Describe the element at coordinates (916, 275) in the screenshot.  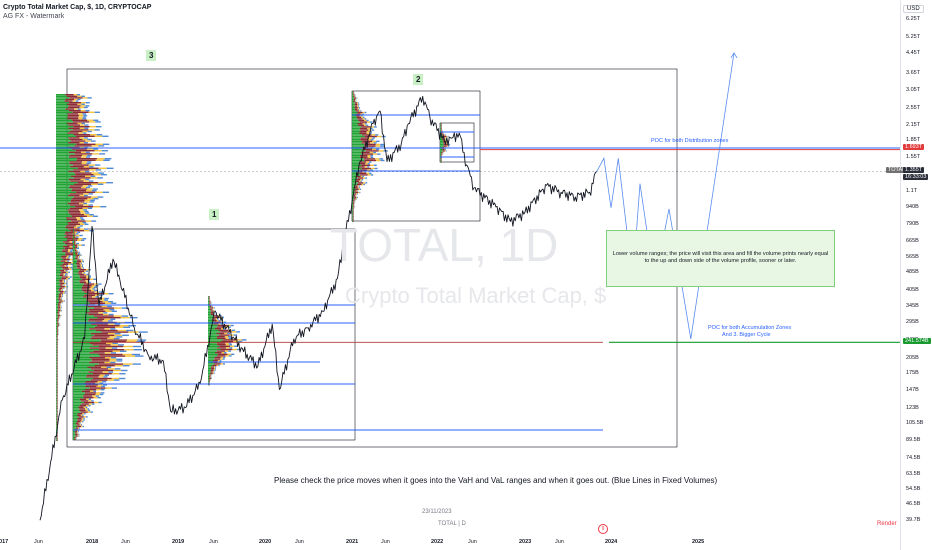
I see `price-axis` at that location.